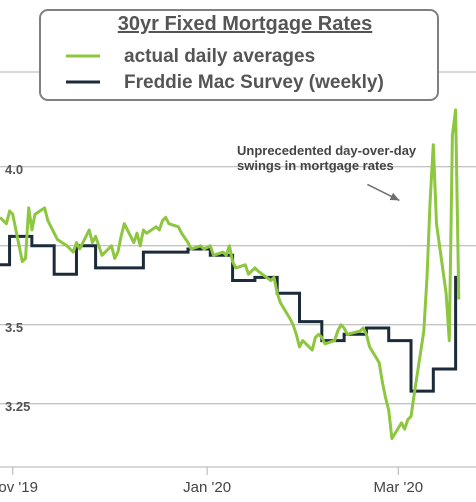  What do you see at coordinates (238, 481) in the screenshot?
I see `x-axis: Nov '19 Jan '20 Mar '20` at bounding box center [238, 481].